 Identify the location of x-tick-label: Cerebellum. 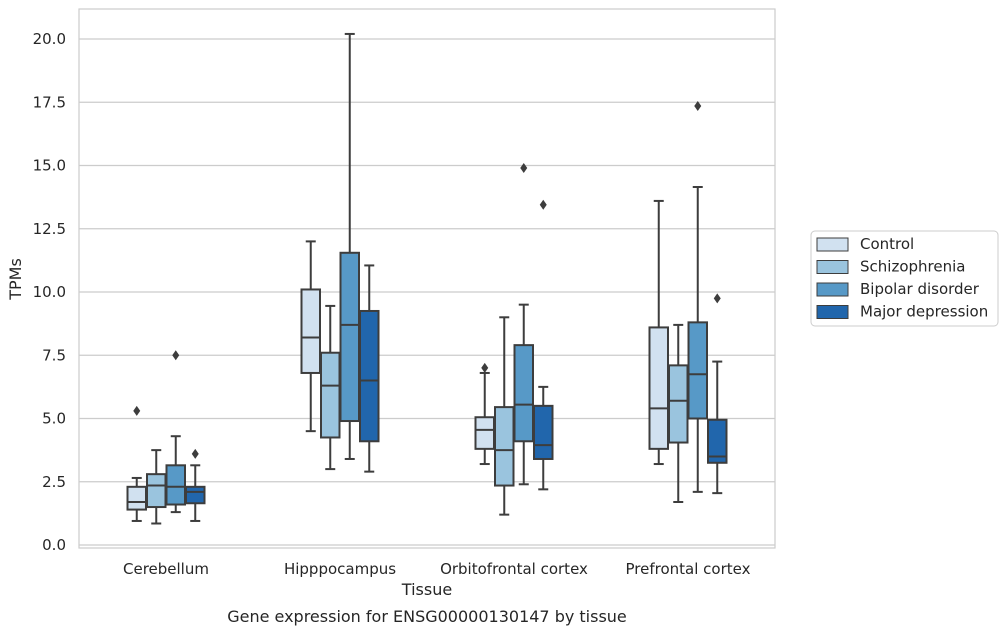
(166, 569).